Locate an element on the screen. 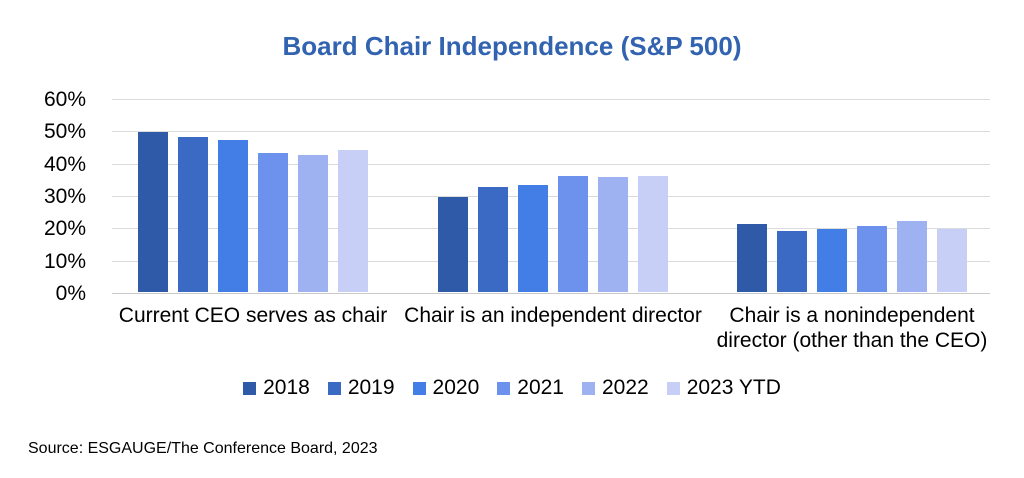 This screenshot has width=1024, height=478. bar-2019-group3 is located at coordinates (792, 261).